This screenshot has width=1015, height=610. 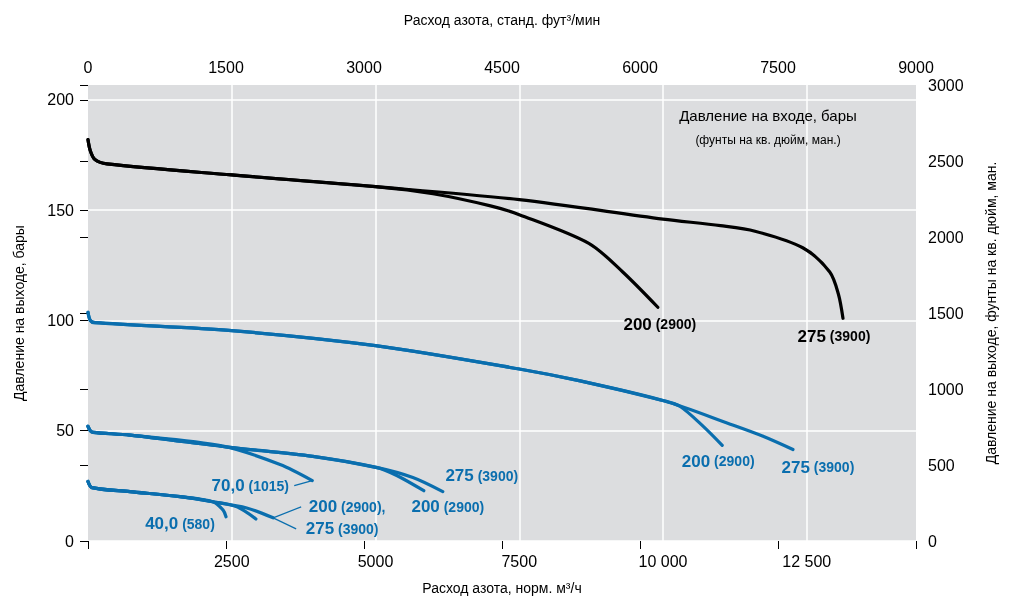 What do you see at coordinates (347, 507) in the screenshot?
I see `annotation: 200 (2900),` at bounding box center [347, 507].